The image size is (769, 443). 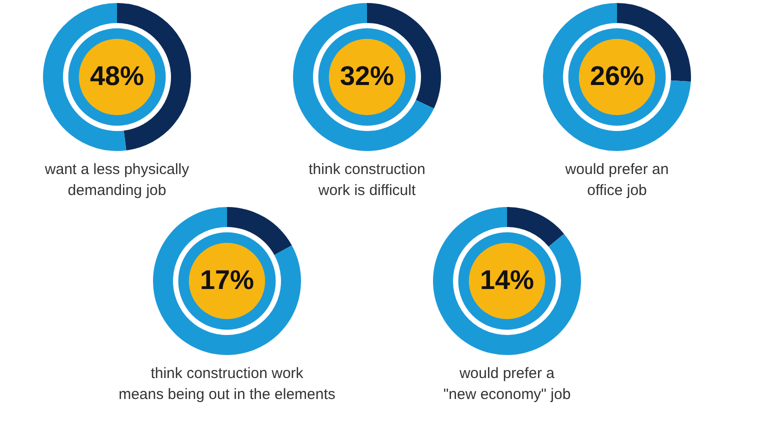 What do you see at coordinates (117, 180) in the screenshot?
I see `text: want a less physically demanding job` at bounding box center [117, 180].